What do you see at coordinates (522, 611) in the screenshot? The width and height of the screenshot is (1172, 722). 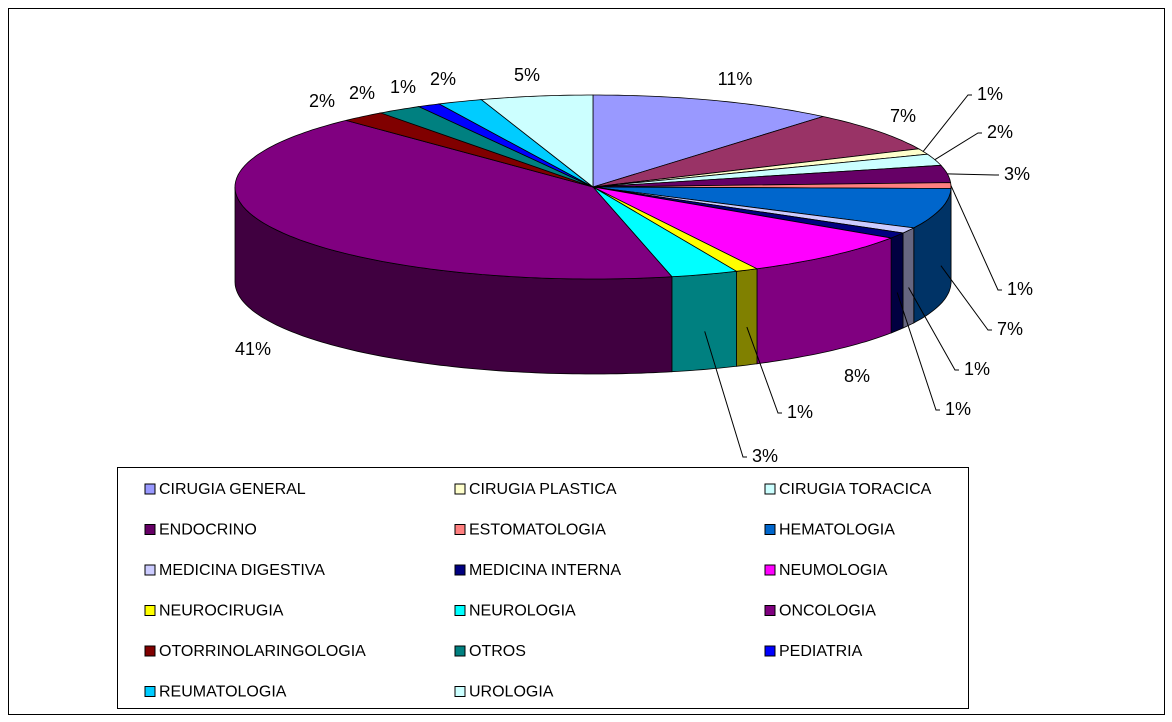 I see `legend-label: NEUROLOGIA` at bounding box center [522, 611].